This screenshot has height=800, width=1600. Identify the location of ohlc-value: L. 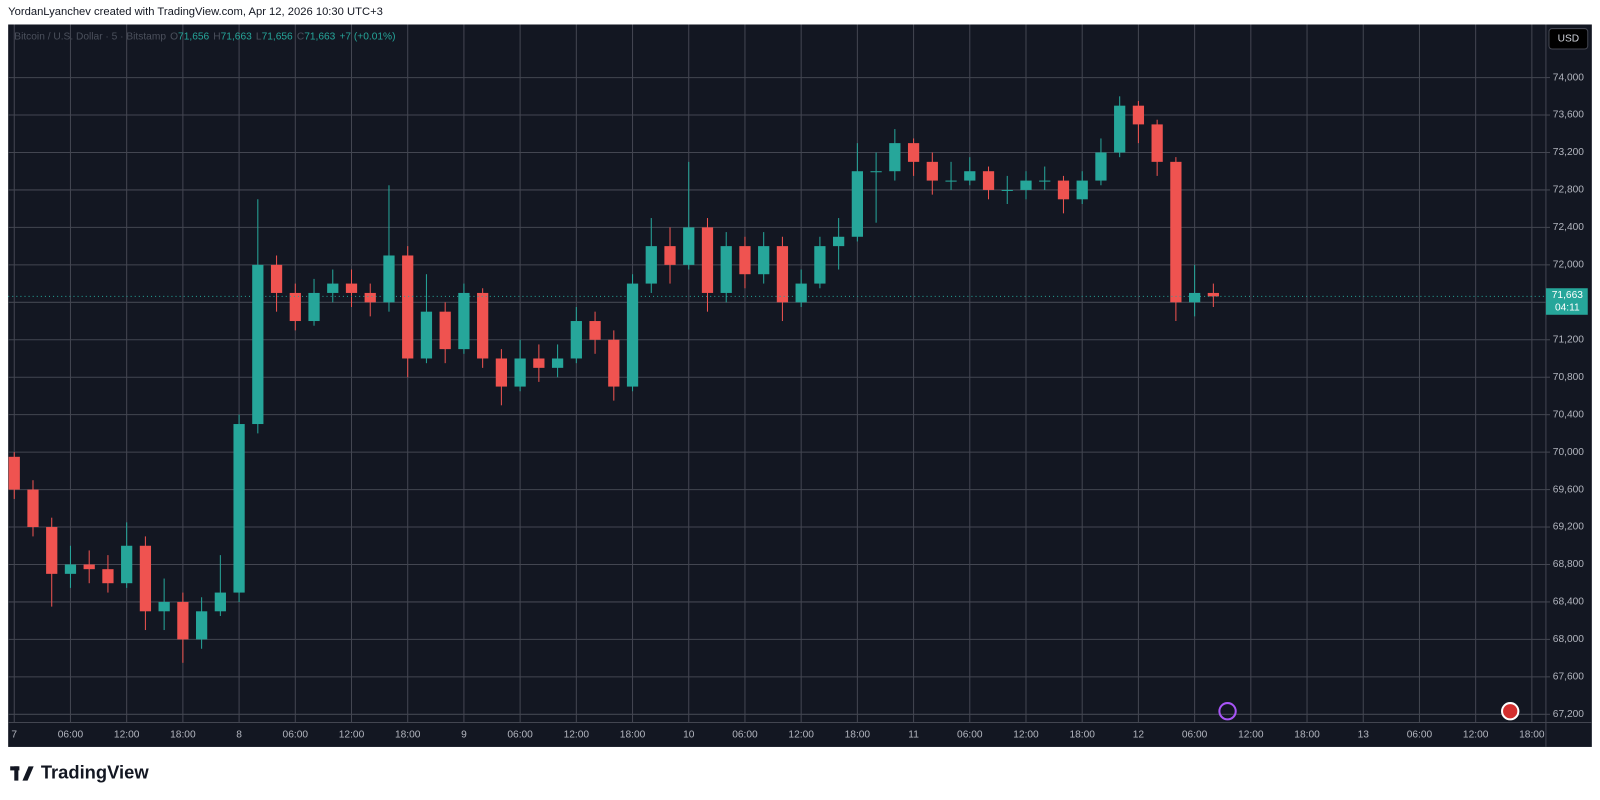
(259, 36).